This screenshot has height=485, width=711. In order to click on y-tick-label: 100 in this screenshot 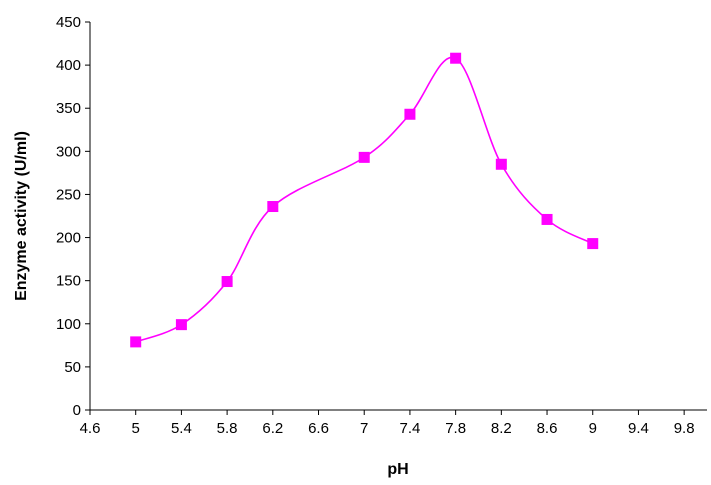, I will do `click(68, 324)`.